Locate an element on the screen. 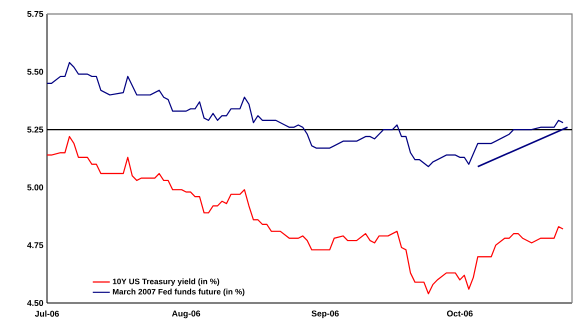  y-tick-label: 4.50 is located at coordinates (35, 303).